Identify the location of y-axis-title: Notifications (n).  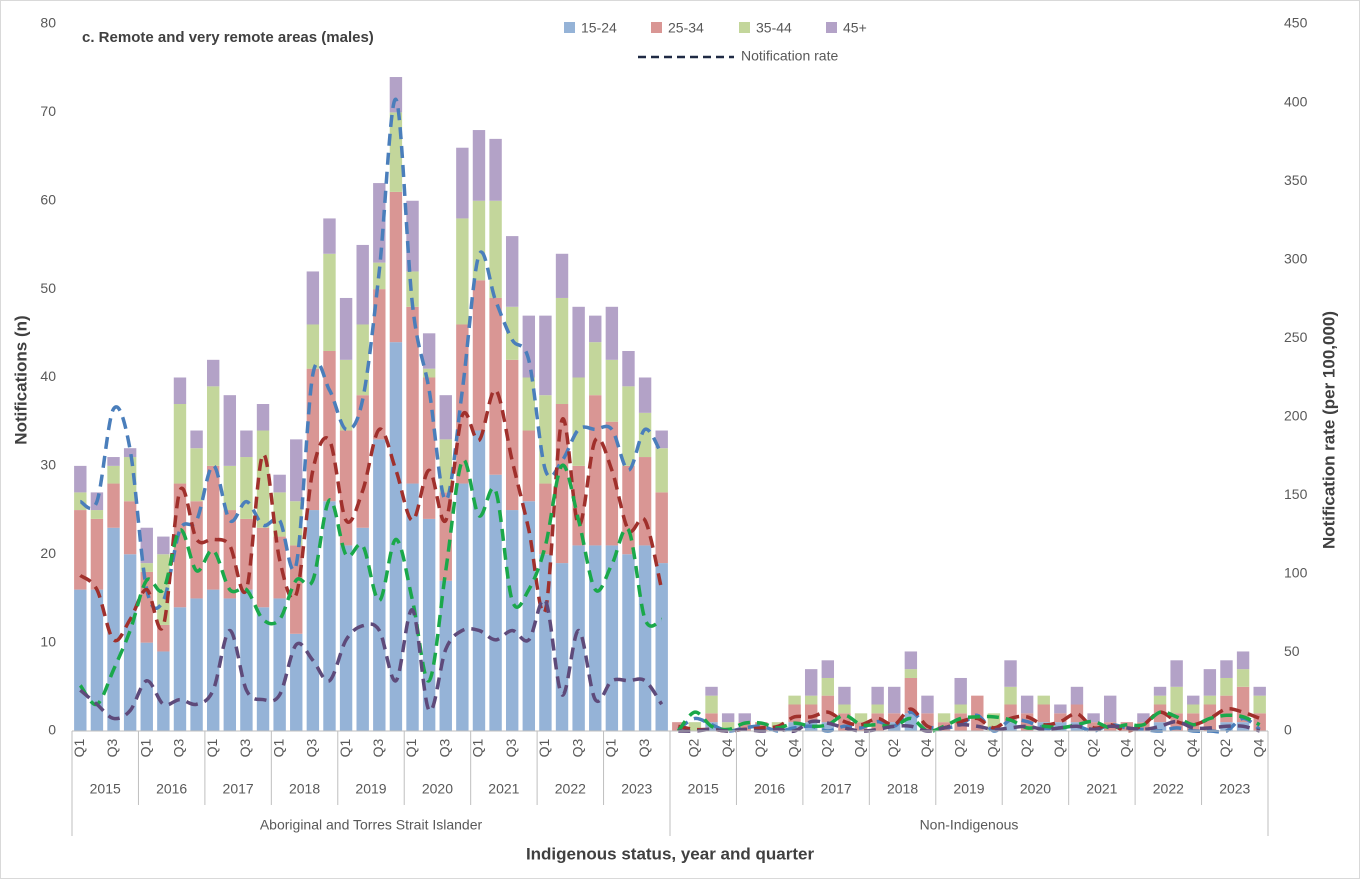
(20, 379).